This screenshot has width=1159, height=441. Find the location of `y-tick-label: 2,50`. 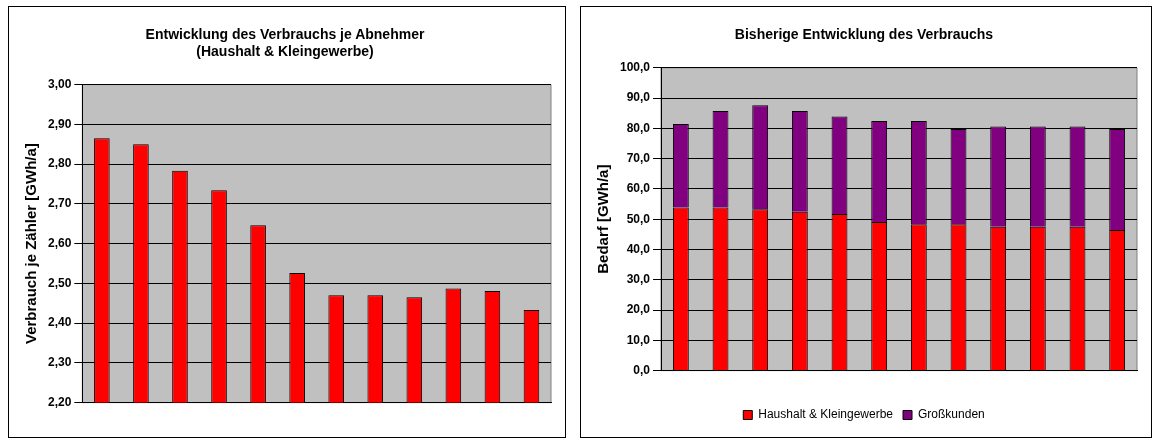

y-tick-label: 2,50 is located at coordinates (60, 282).